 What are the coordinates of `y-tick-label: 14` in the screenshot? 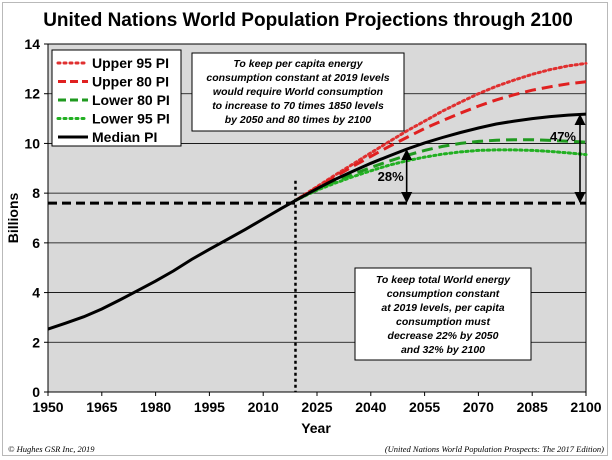 It's located at (32, 44).